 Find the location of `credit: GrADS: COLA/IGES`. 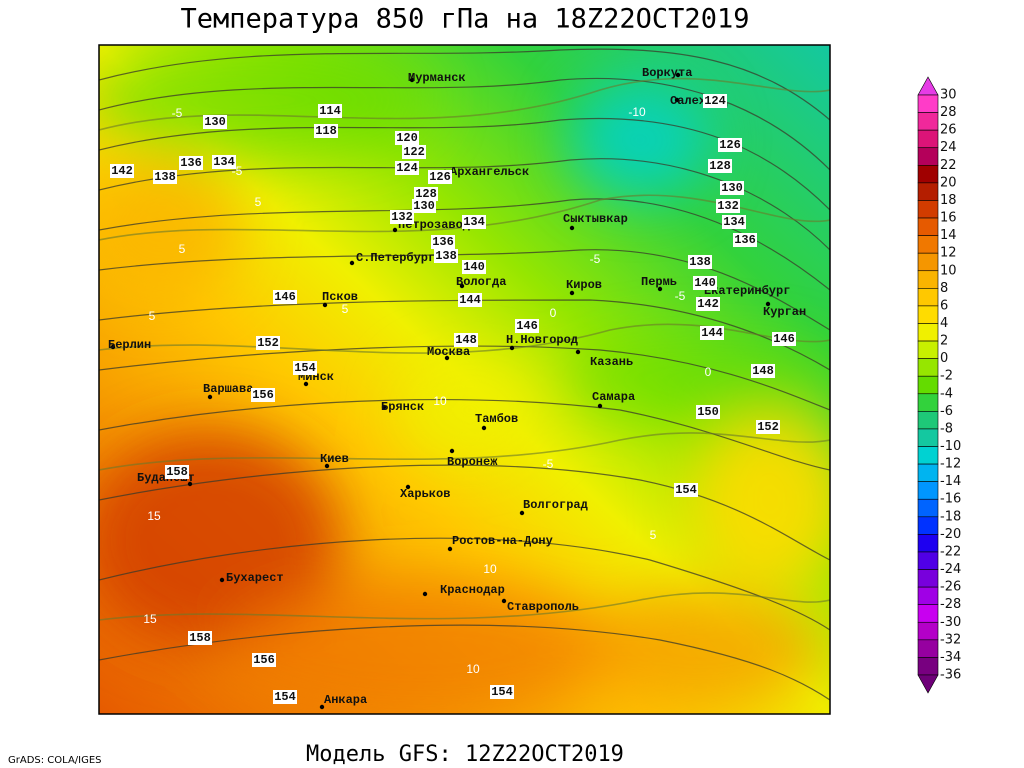

credit: GrADS: COLA/IGES is located at coordinates (55, 760).